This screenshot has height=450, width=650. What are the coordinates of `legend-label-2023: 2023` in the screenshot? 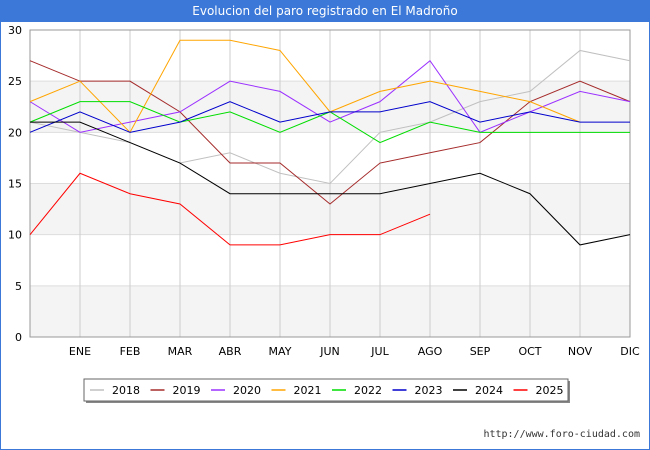 It's located at (429, 390).